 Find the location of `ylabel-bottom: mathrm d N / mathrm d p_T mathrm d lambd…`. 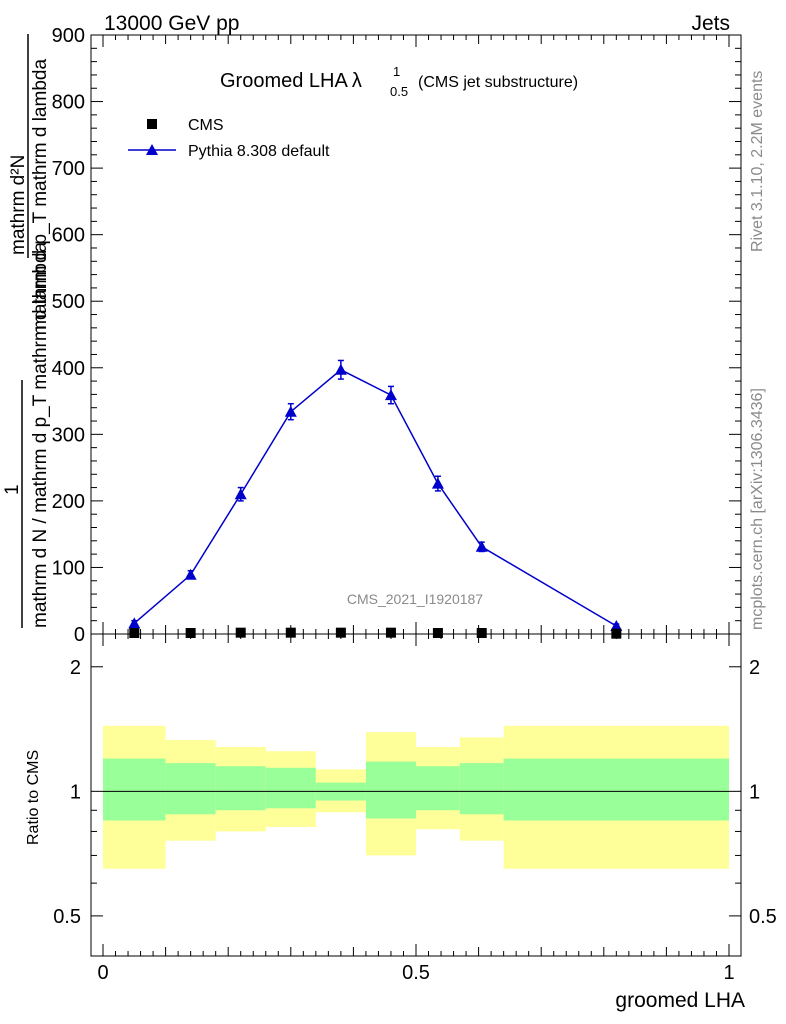

ylabel-bottom: mathrm d N / mathrm d p_T mathrm d lambd… is located at coordinates (40, 434).